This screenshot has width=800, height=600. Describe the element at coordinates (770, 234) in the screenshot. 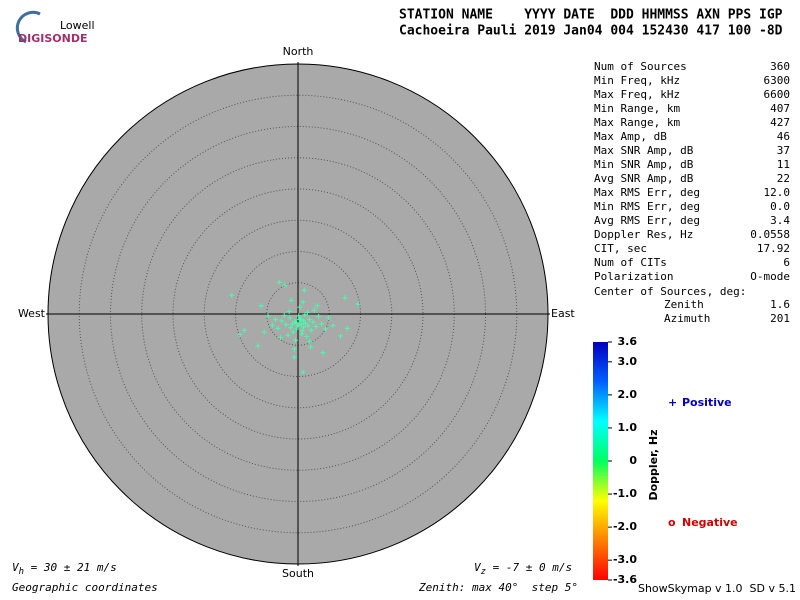

I see `stat-value: 0.0558` at that location.